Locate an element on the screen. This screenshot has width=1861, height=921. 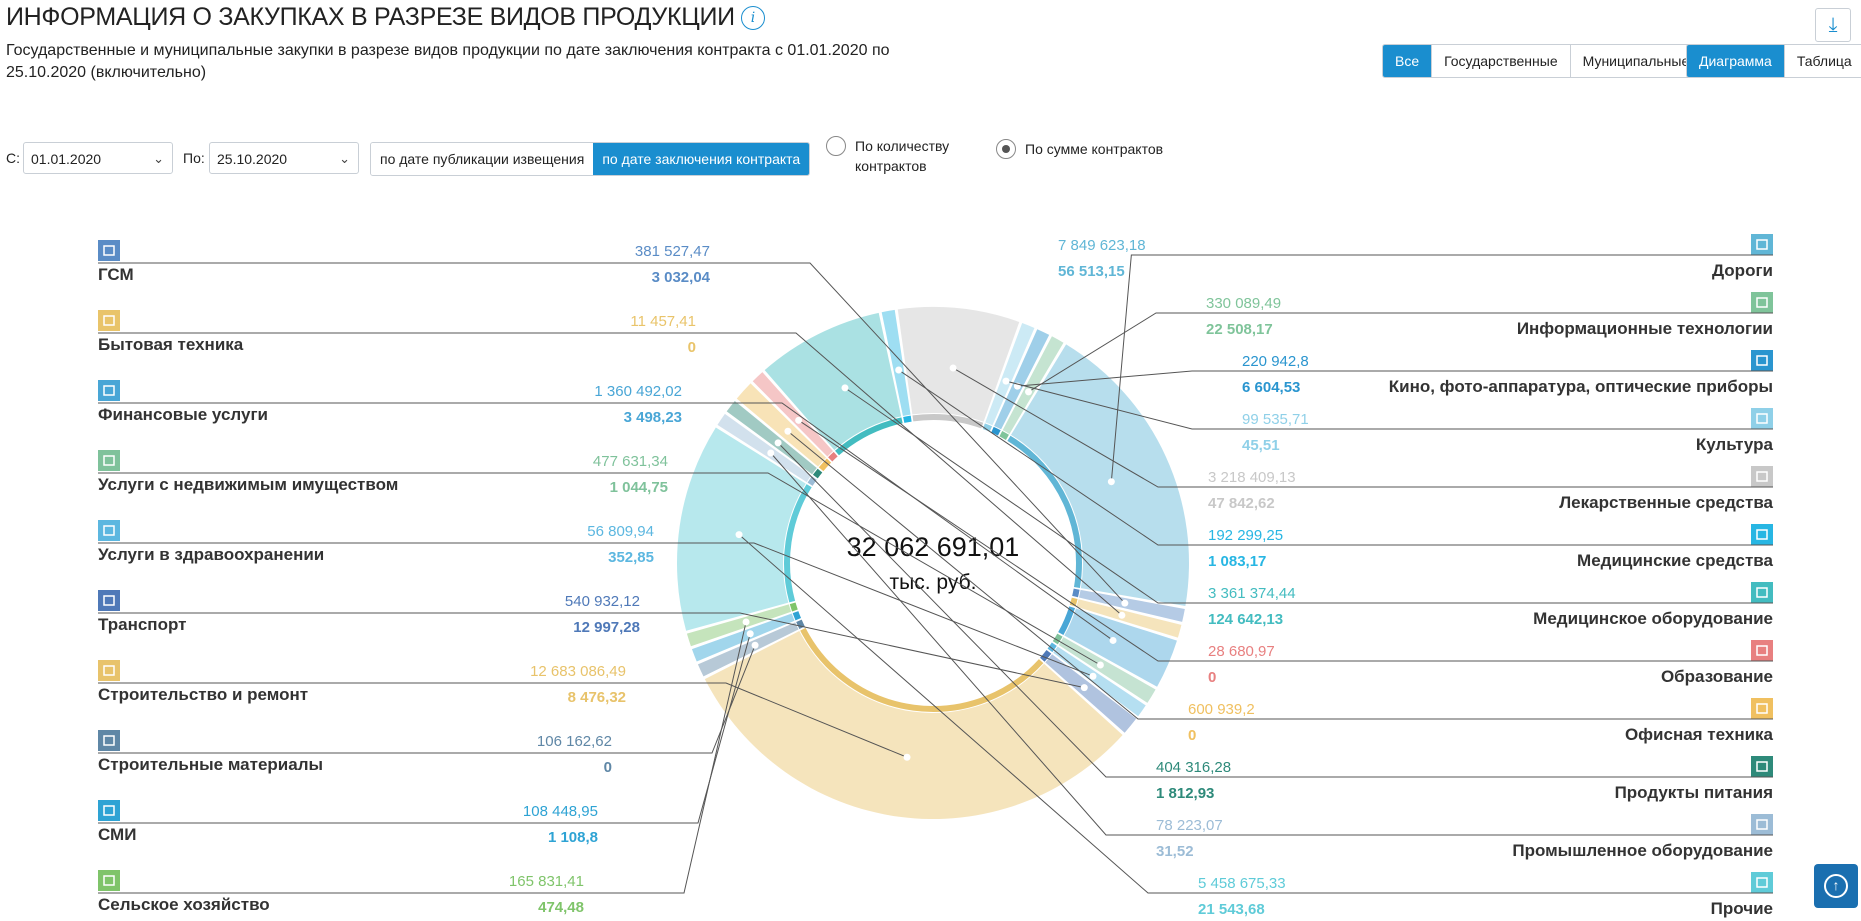
legend-item: Строительные материалы 106 162,62 0 is located at coordinates (428, 708).